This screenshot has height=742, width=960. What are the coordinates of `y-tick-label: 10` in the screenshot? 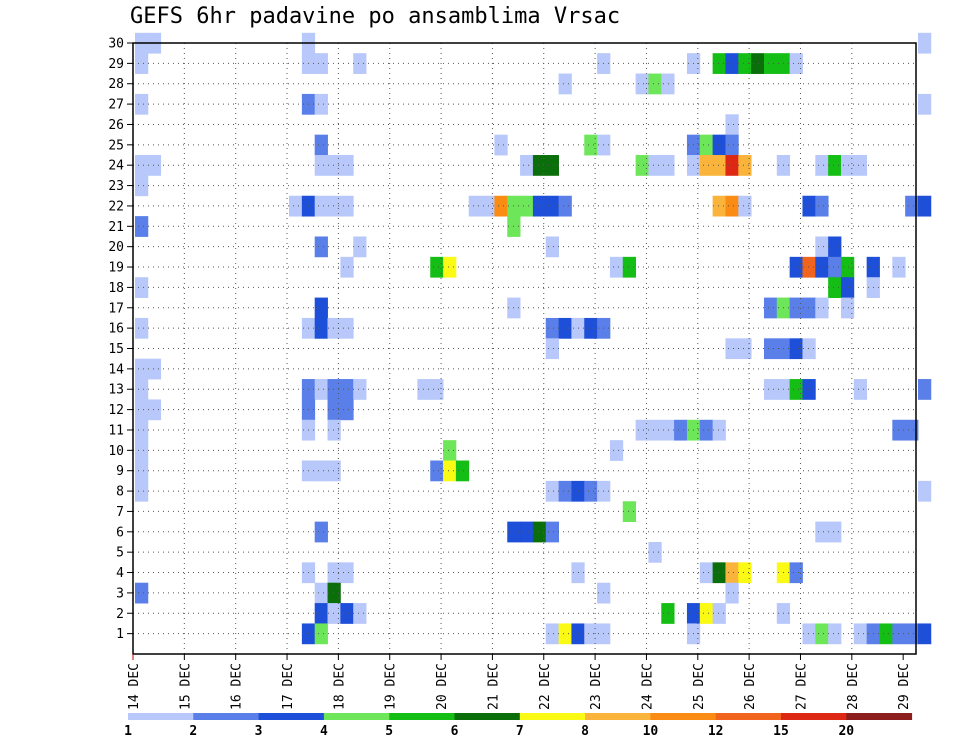 It's located at (116, 451).